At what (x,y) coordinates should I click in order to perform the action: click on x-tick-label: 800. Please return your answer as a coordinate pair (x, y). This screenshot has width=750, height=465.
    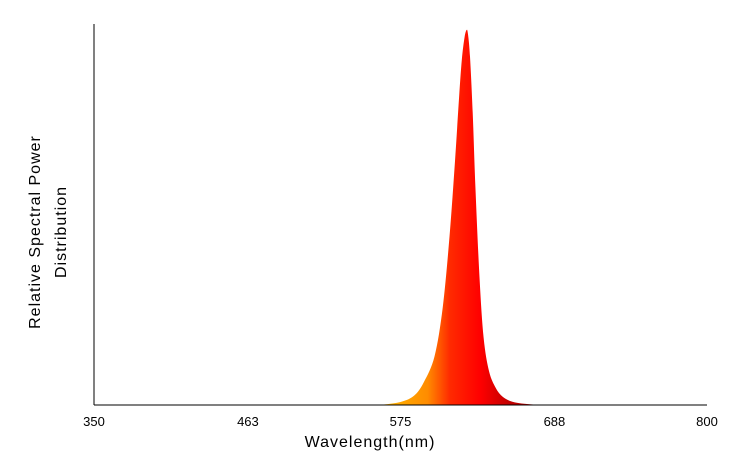
    Looking at the image, I should click on (707, 421).